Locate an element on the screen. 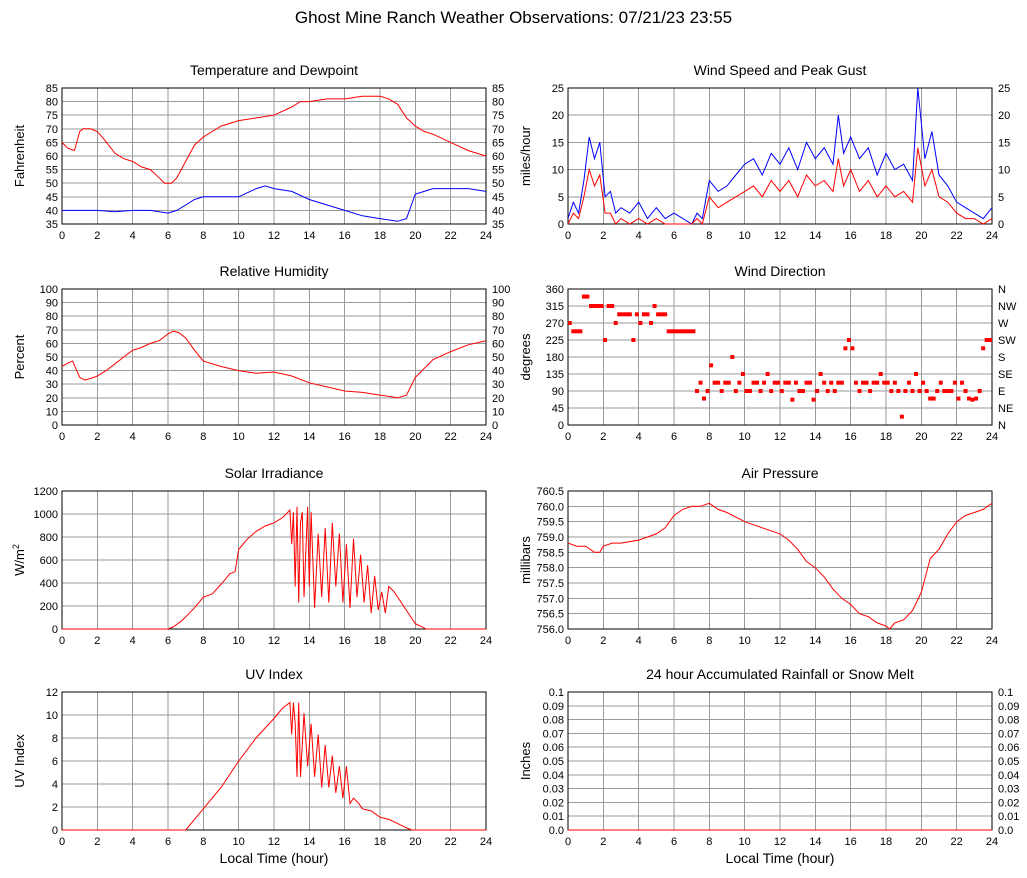 The image size is (1027, 878). y-tick-label: 55 is located at coordinates (52, 171).